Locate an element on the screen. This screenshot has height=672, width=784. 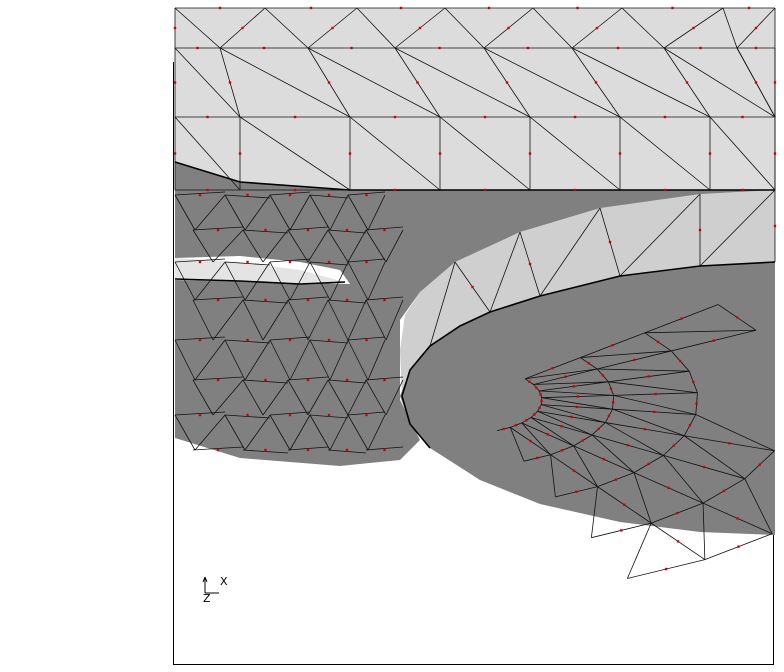
axis-triad-lines is located at coordinates (210, 585).